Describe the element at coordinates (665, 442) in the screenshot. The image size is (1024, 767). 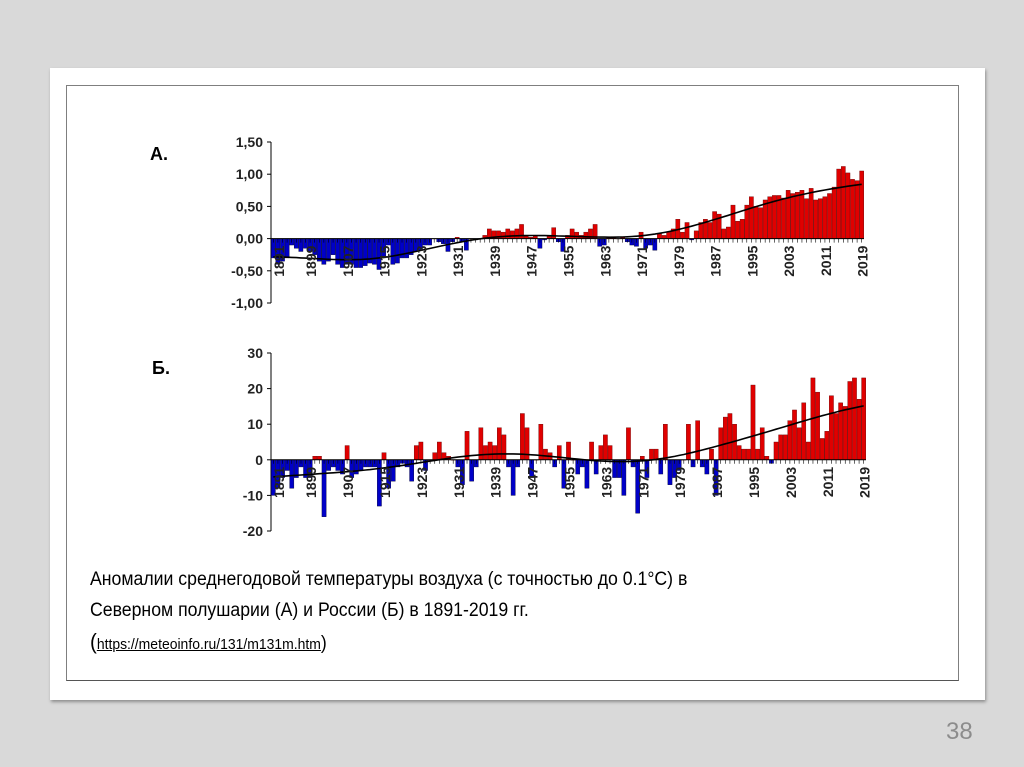
I see `bar-b-1976` at that location.